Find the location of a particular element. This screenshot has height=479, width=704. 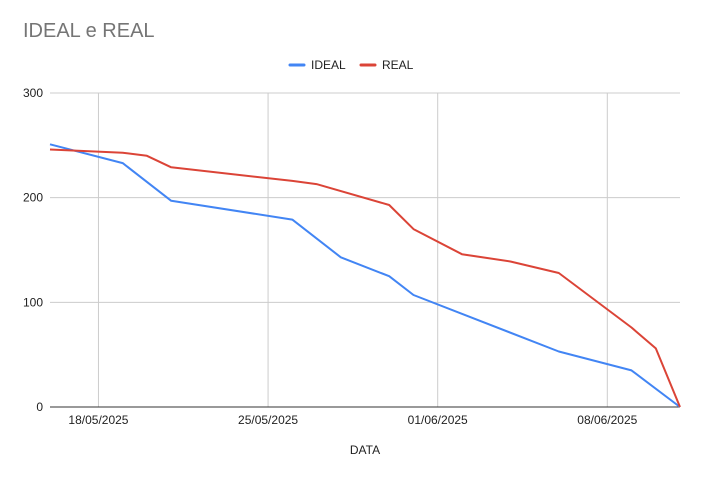

legend-label-real: REAL is located at coordinates (398, 65).